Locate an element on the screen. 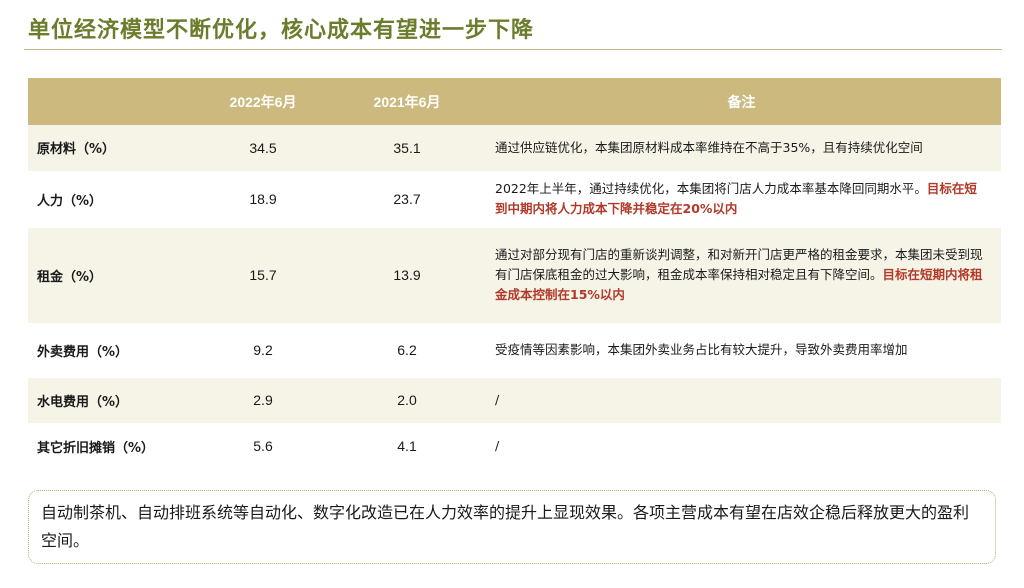 The height and width of the screenshot is (588, 1024). row-label: 人力（%） is located at coordinates (111, 199).